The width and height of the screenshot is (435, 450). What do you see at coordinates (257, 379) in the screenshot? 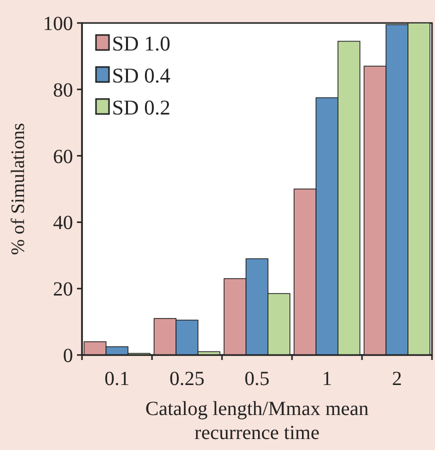
I see `x-tick-label: 0.5` at bounding box center [257, 379].